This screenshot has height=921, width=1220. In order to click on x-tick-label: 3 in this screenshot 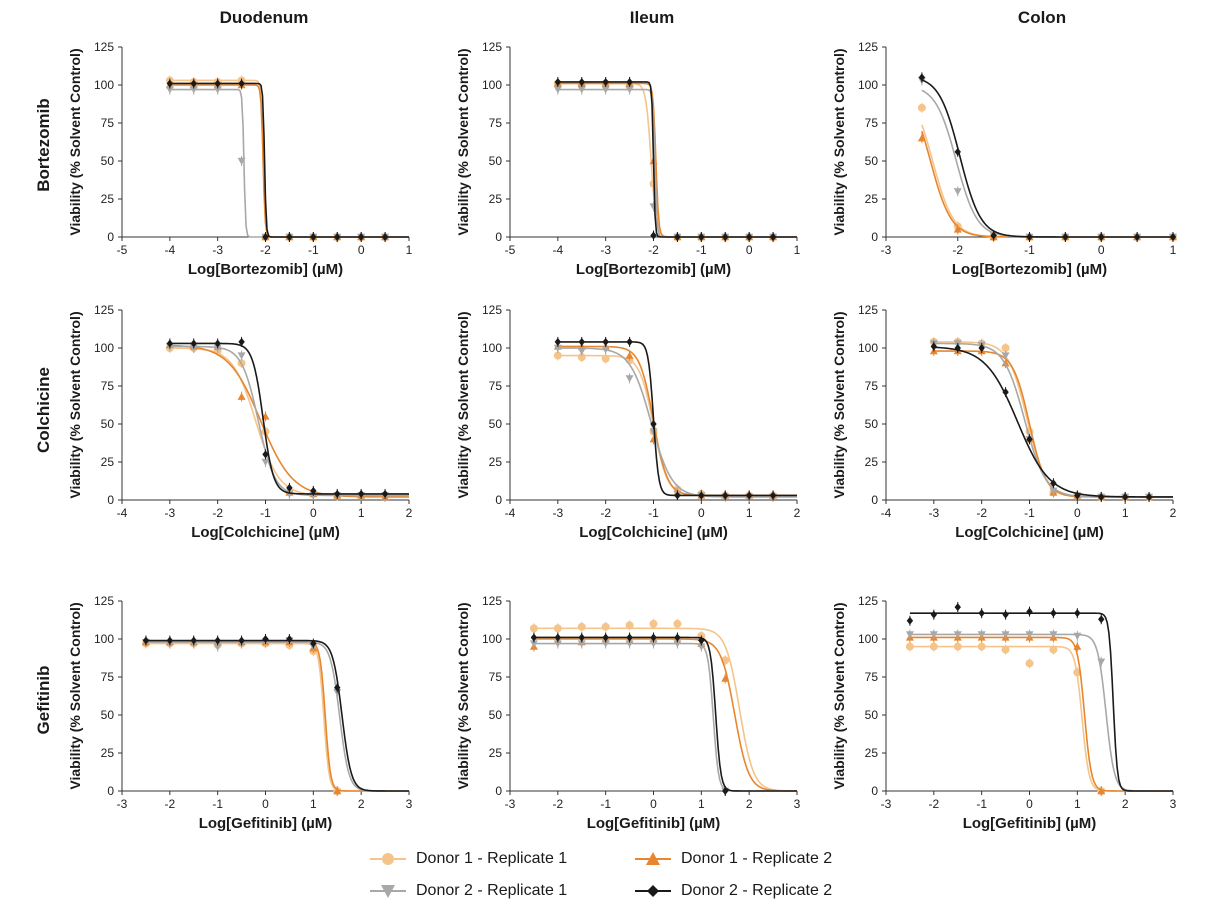, I will do `click(797, 804)`.